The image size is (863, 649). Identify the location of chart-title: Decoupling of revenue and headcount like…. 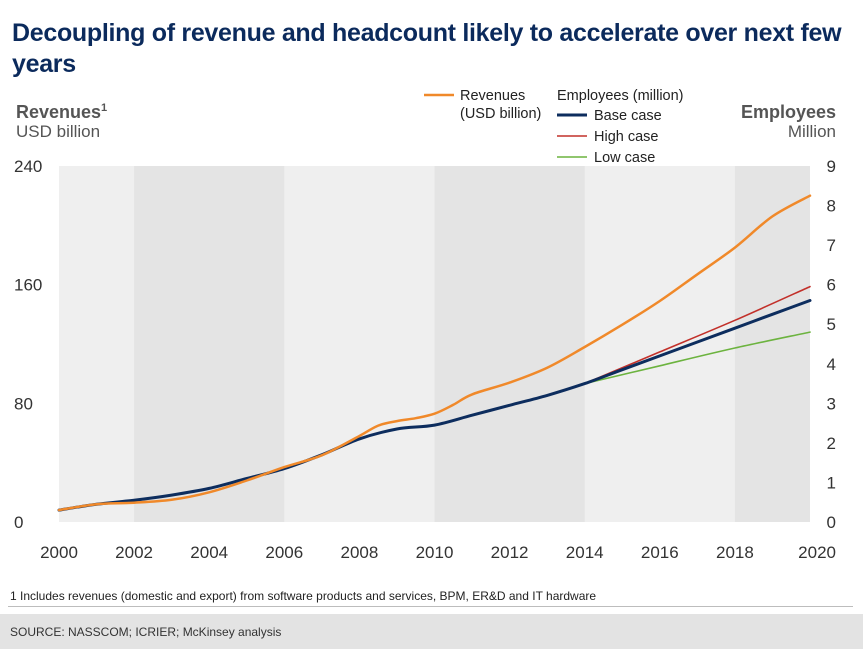
(427, 48).